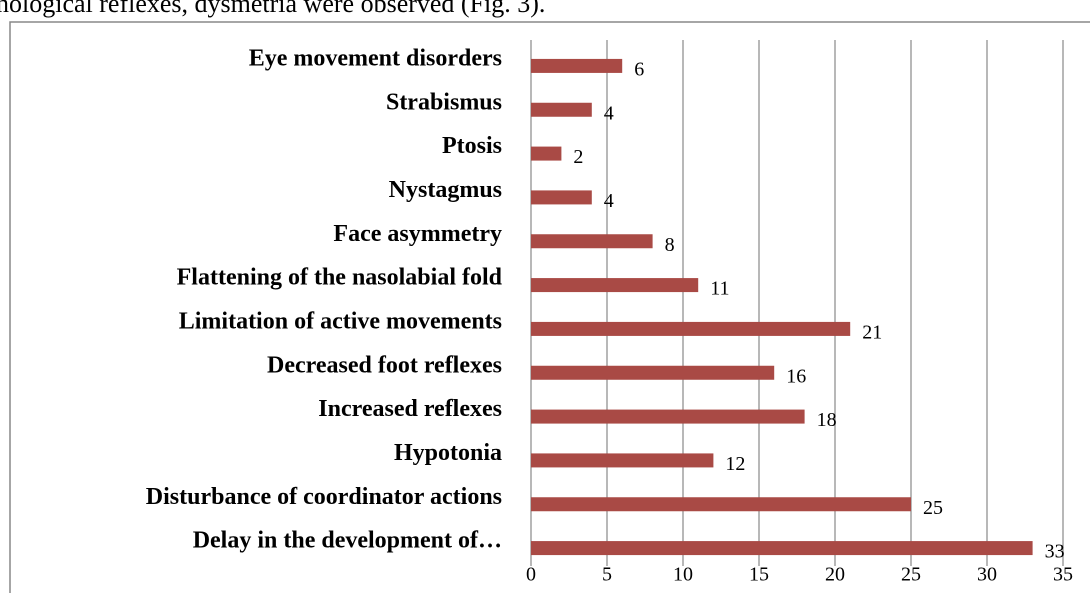  I want to click on y-tick-label: Flattening of the nasolabial fold, so click(340, 278).